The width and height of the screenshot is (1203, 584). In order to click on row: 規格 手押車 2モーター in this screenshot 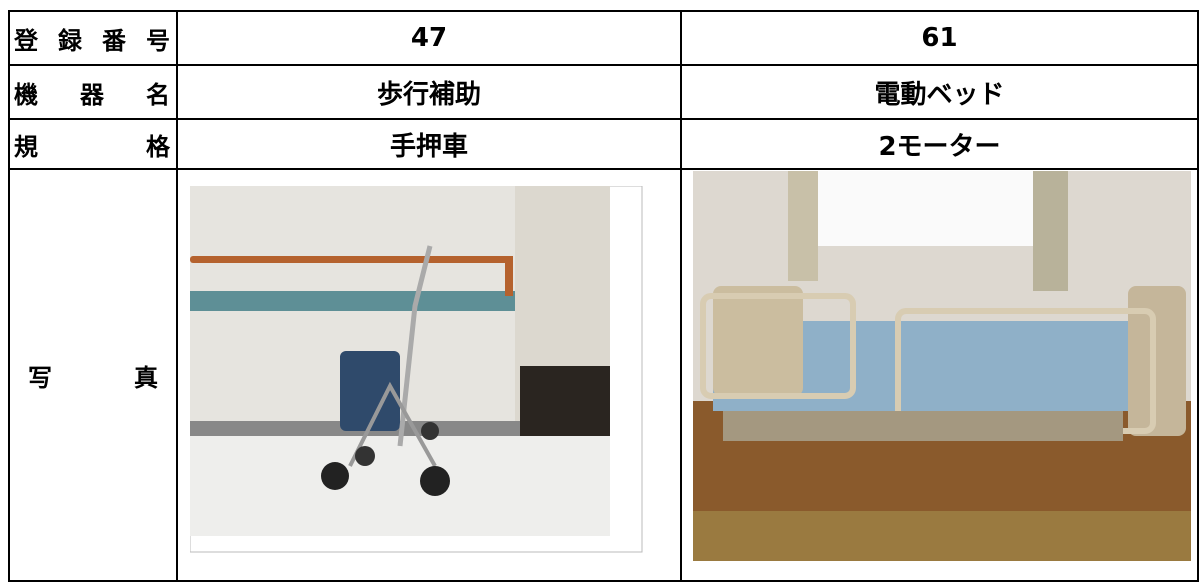, I will do `click(603, 144)`.